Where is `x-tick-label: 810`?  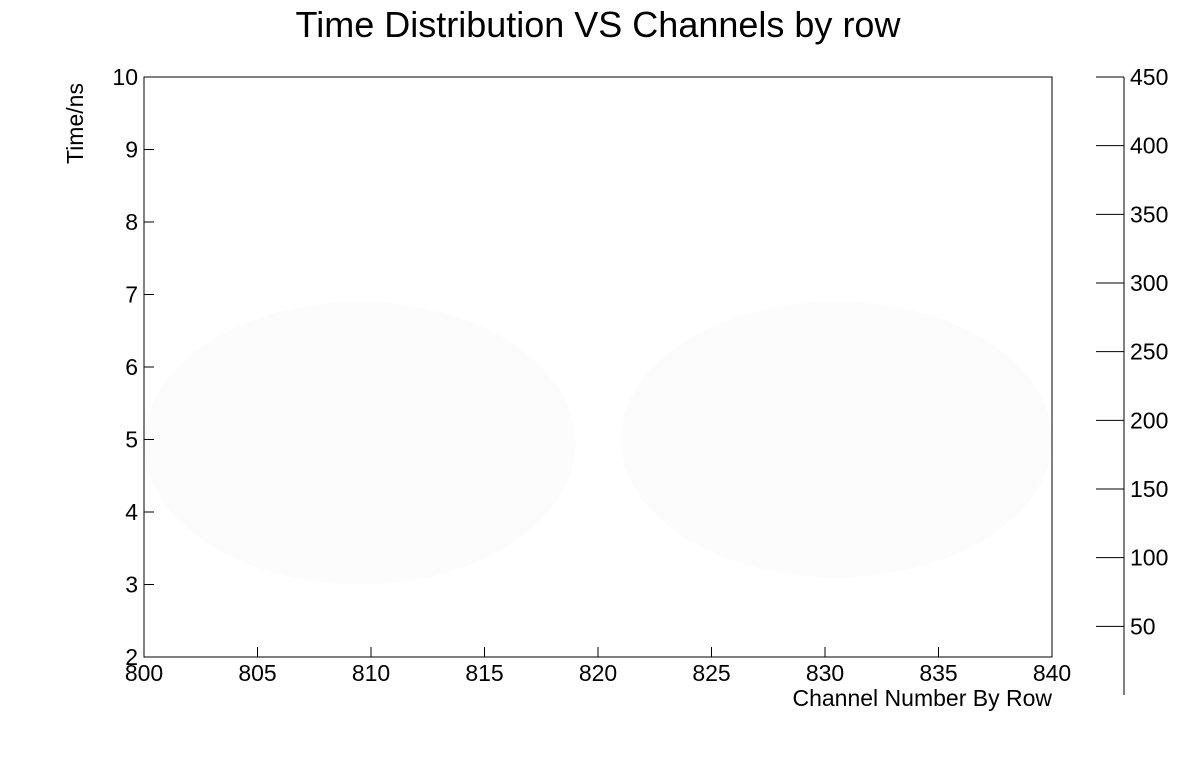 x-tick-label: 810 is located at coordinates (371, 673).